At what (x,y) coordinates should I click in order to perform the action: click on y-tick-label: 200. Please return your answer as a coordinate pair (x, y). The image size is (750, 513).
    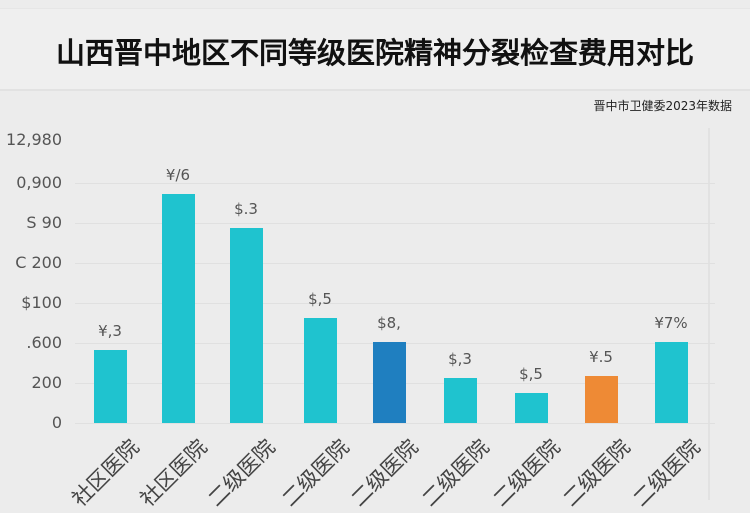
    Looking at the image, I should click on (46, 382).